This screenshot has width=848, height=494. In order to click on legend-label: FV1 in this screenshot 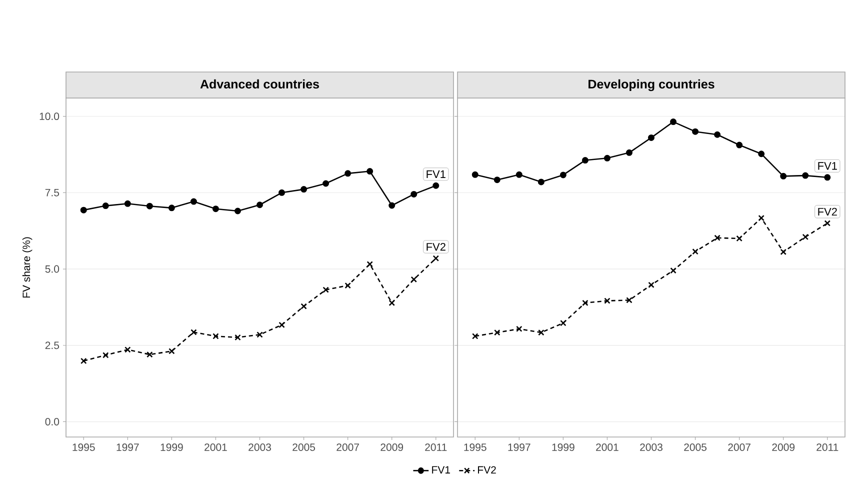, I will do `click(441, 470)`.